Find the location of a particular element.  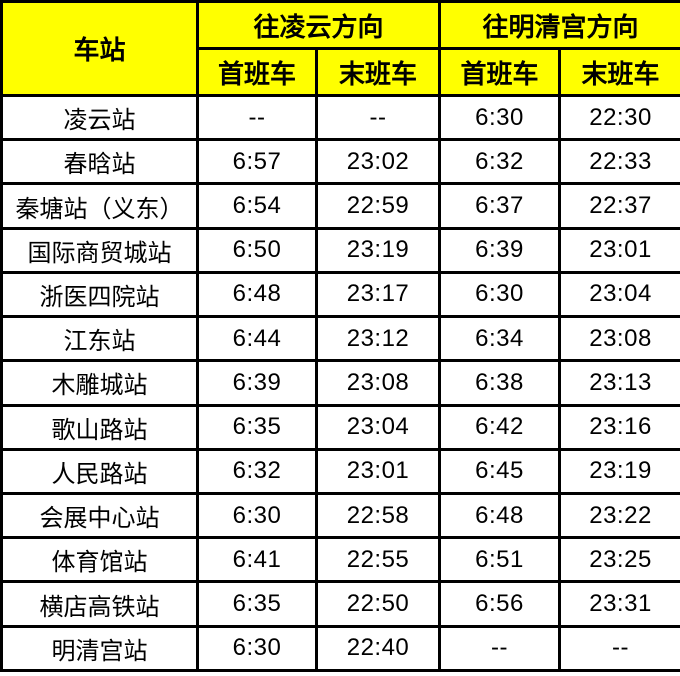

station-name-cell: 明清宫站 is located at coordinates (99, 648).